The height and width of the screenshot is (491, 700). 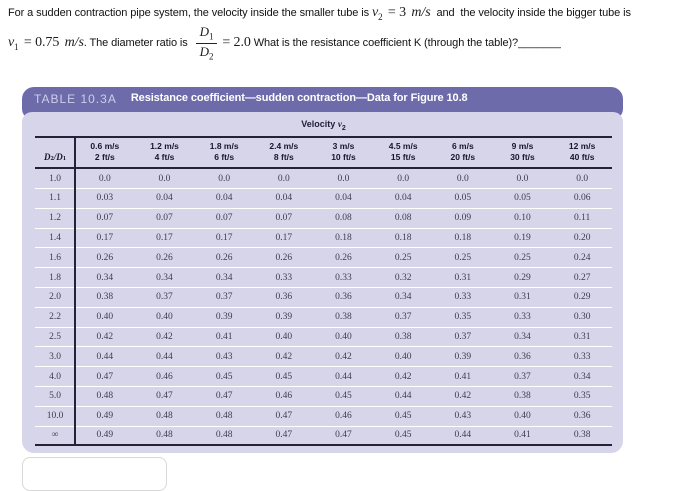 I want to click on table-row: 2.0 0.38 0.37 0.37 0.36 0.36 0.34 0.33 0.31 0.29, so click(x=323, y=298).